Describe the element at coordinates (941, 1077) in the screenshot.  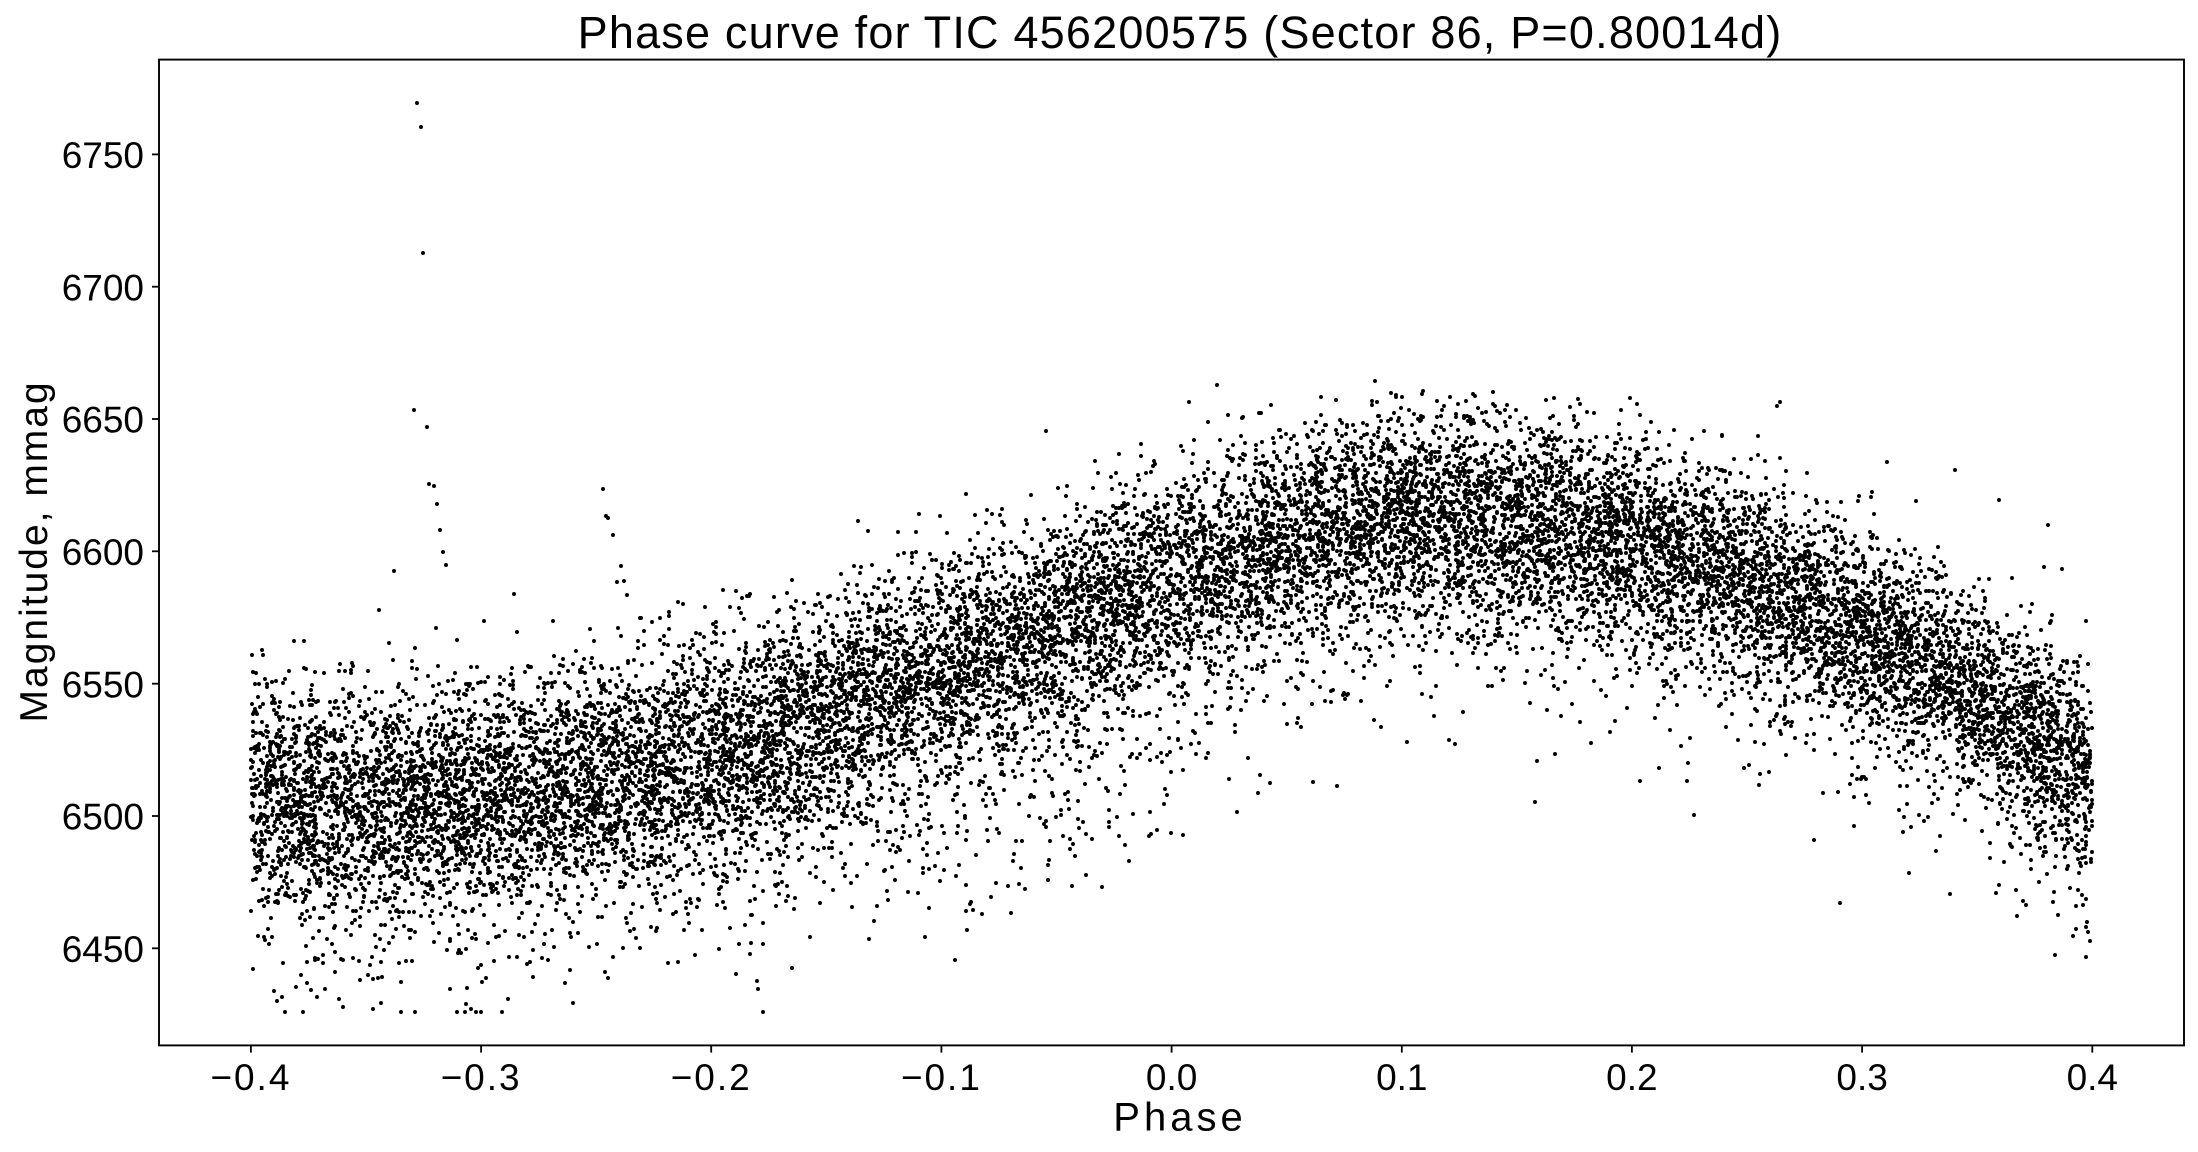
I see `svg-text: −0.1` at that location.